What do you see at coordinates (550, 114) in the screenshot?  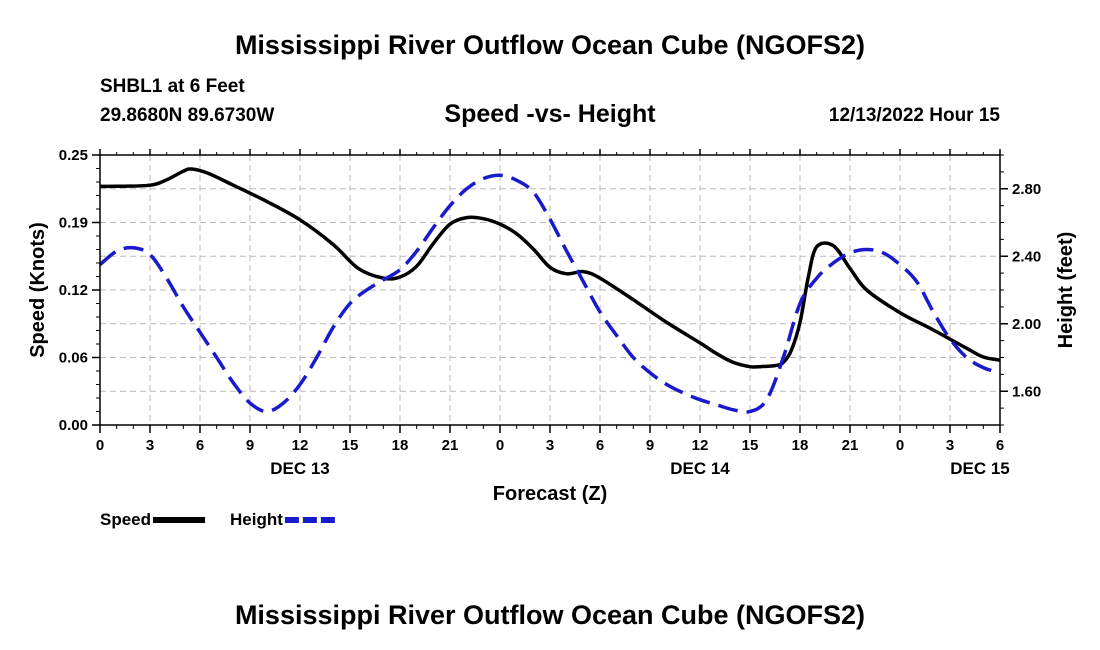 I see `chart-subtitle: Speed -vs- Height` at bounding box center [550, 114].